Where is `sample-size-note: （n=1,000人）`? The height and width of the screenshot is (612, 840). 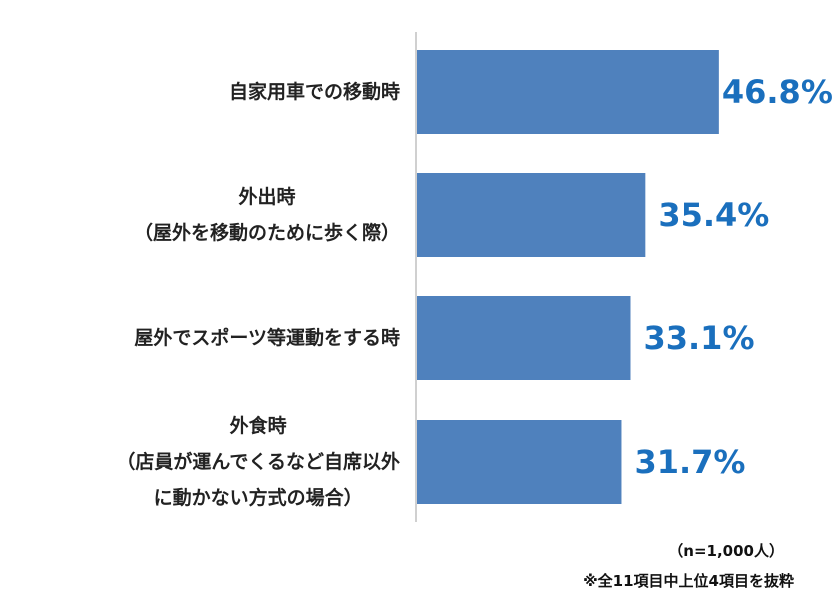
sample-size-note: （n=1,000人） is located at coordinates (726, 551).